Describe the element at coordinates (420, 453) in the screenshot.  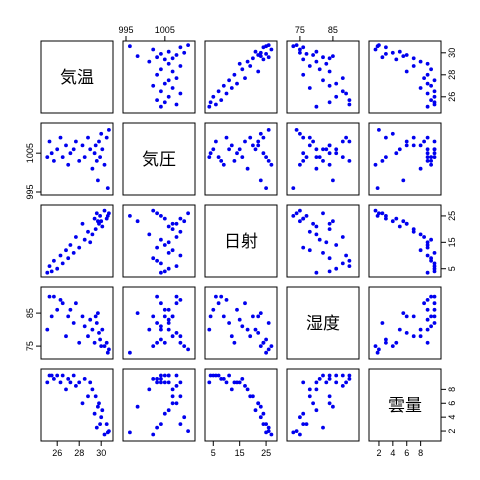
I see `bottom-tick-label: 8` at that location.